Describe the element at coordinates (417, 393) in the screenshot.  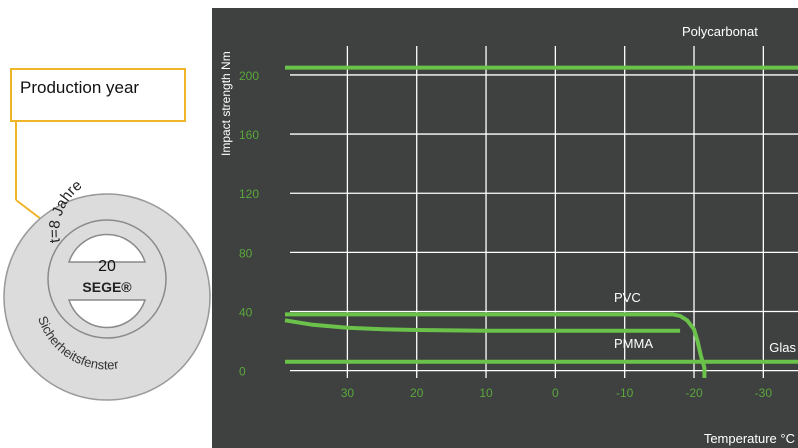
I see `x-tick-label: 20` at that location.